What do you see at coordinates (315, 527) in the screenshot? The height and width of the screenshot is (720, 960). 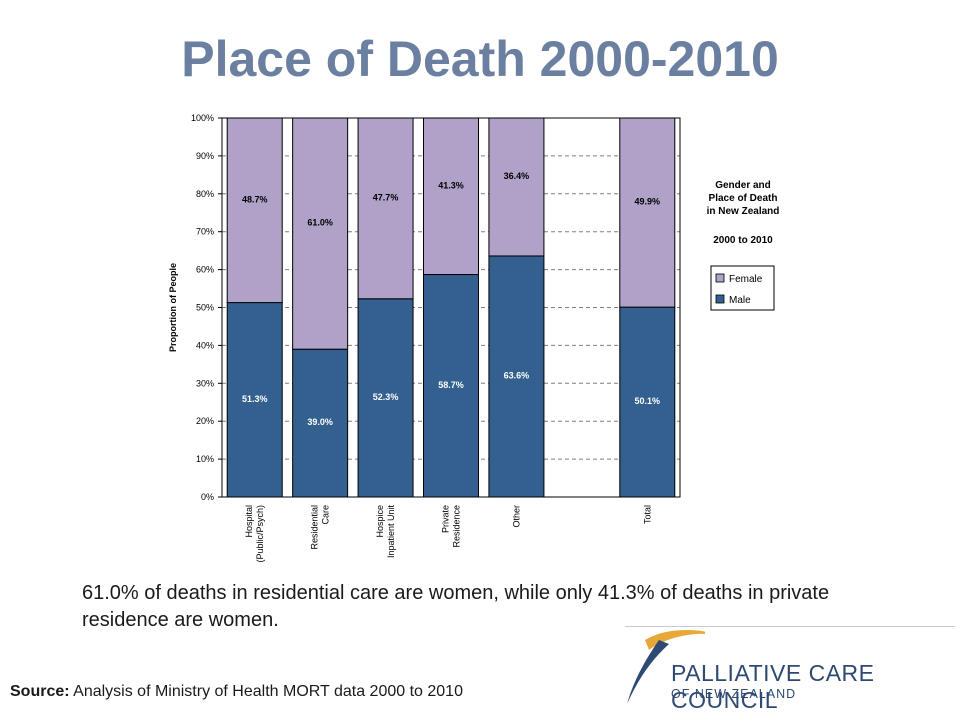 I see `x-tick-label: Residential` at bounding box center [315, 527].